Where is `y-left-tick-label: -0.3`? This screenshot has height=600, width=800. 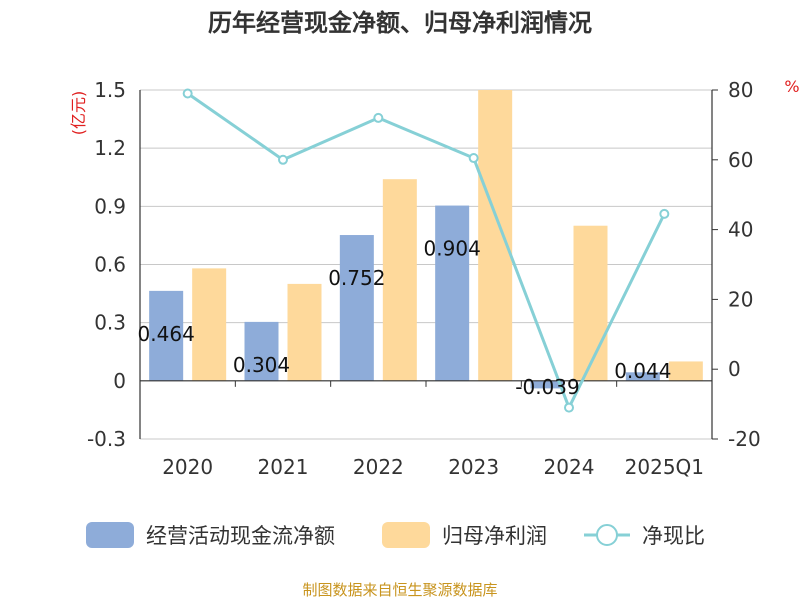 y-left-tick-label: -0.3 is located at coordinates (106, 439).